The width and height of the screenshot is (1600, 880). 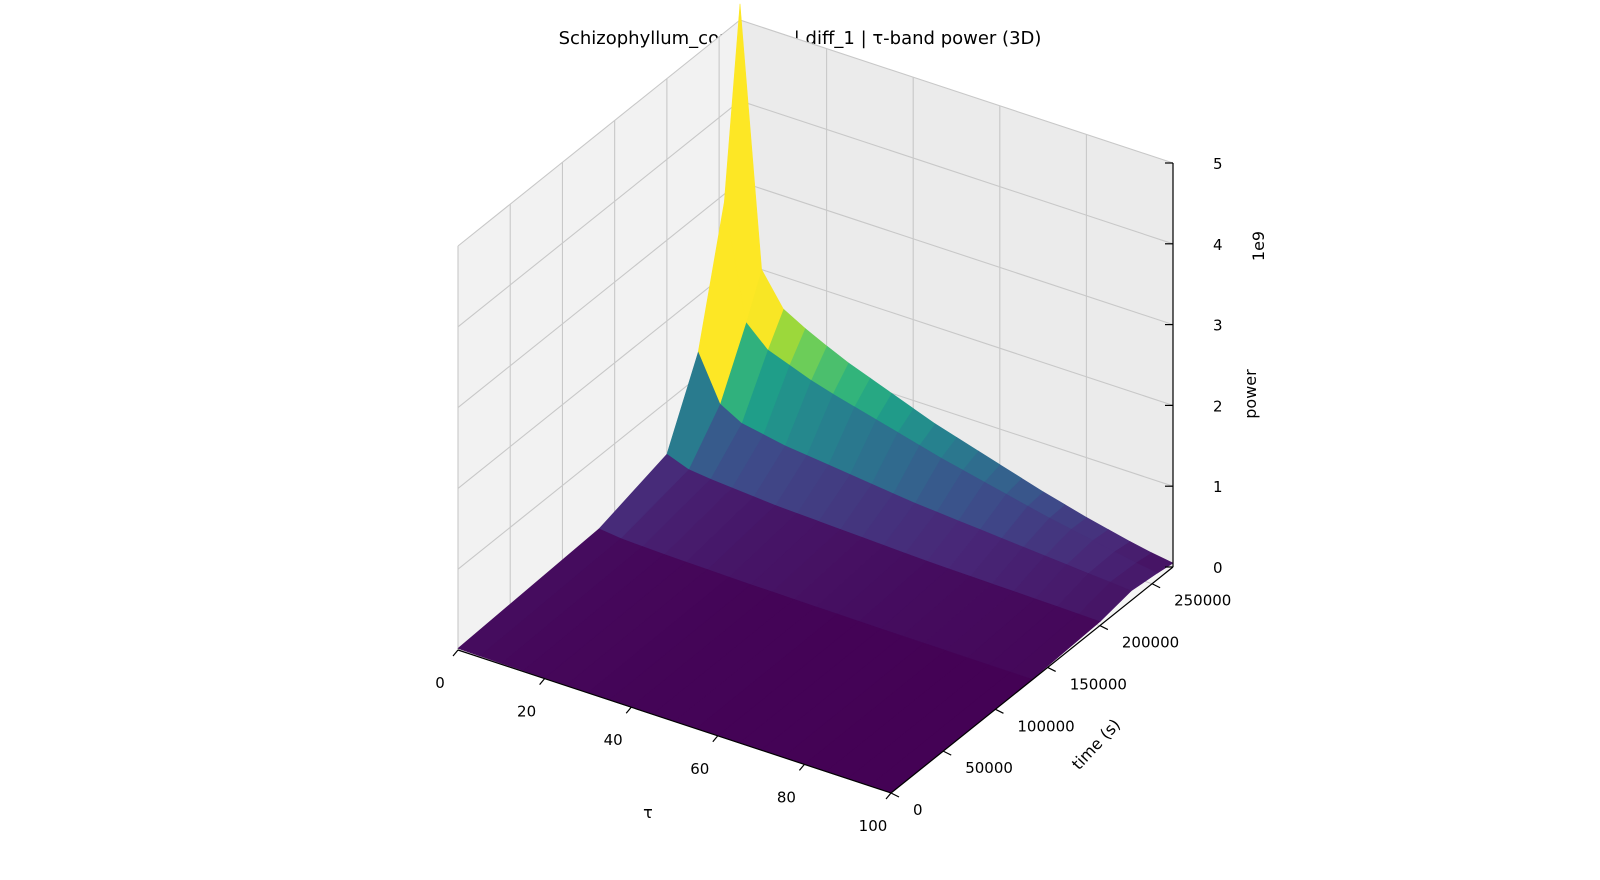 What do you see at coordinates (918, 810) in the screenshot?
I see `y-tick-label: 0` at bounding box center [918, 810].